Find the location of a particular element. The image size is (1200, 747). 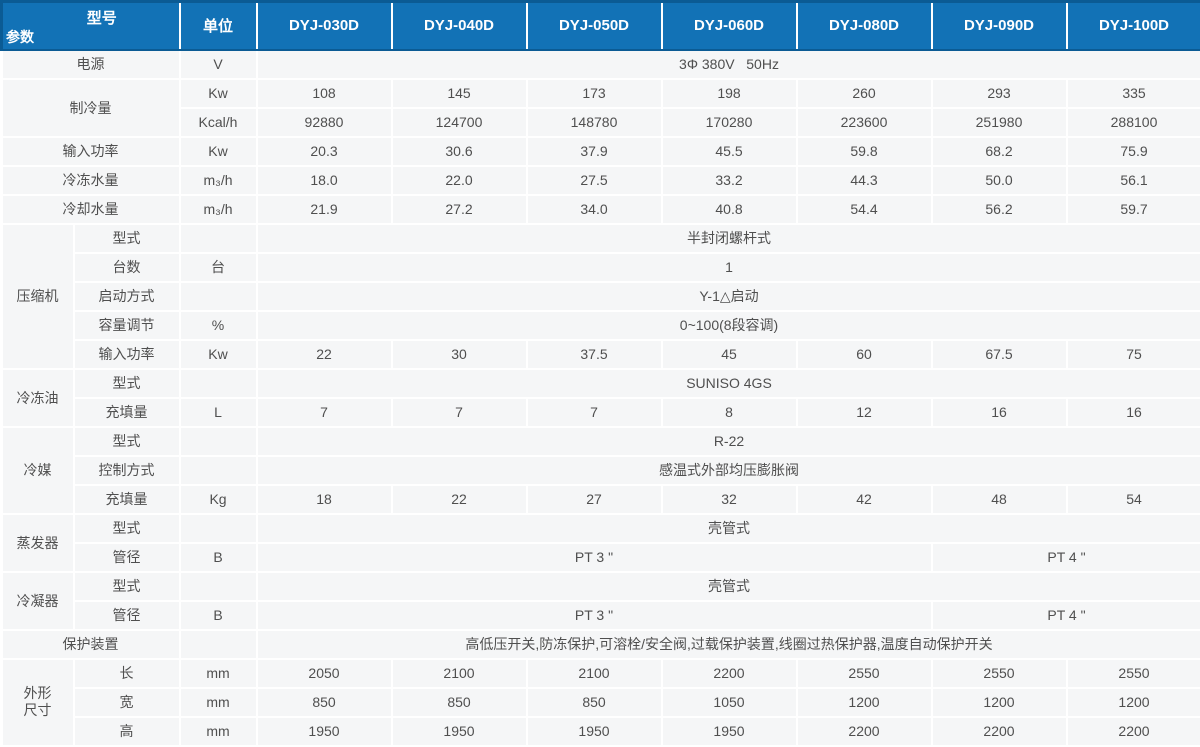

value-cell: 7 is located at coordinates (459, 412).